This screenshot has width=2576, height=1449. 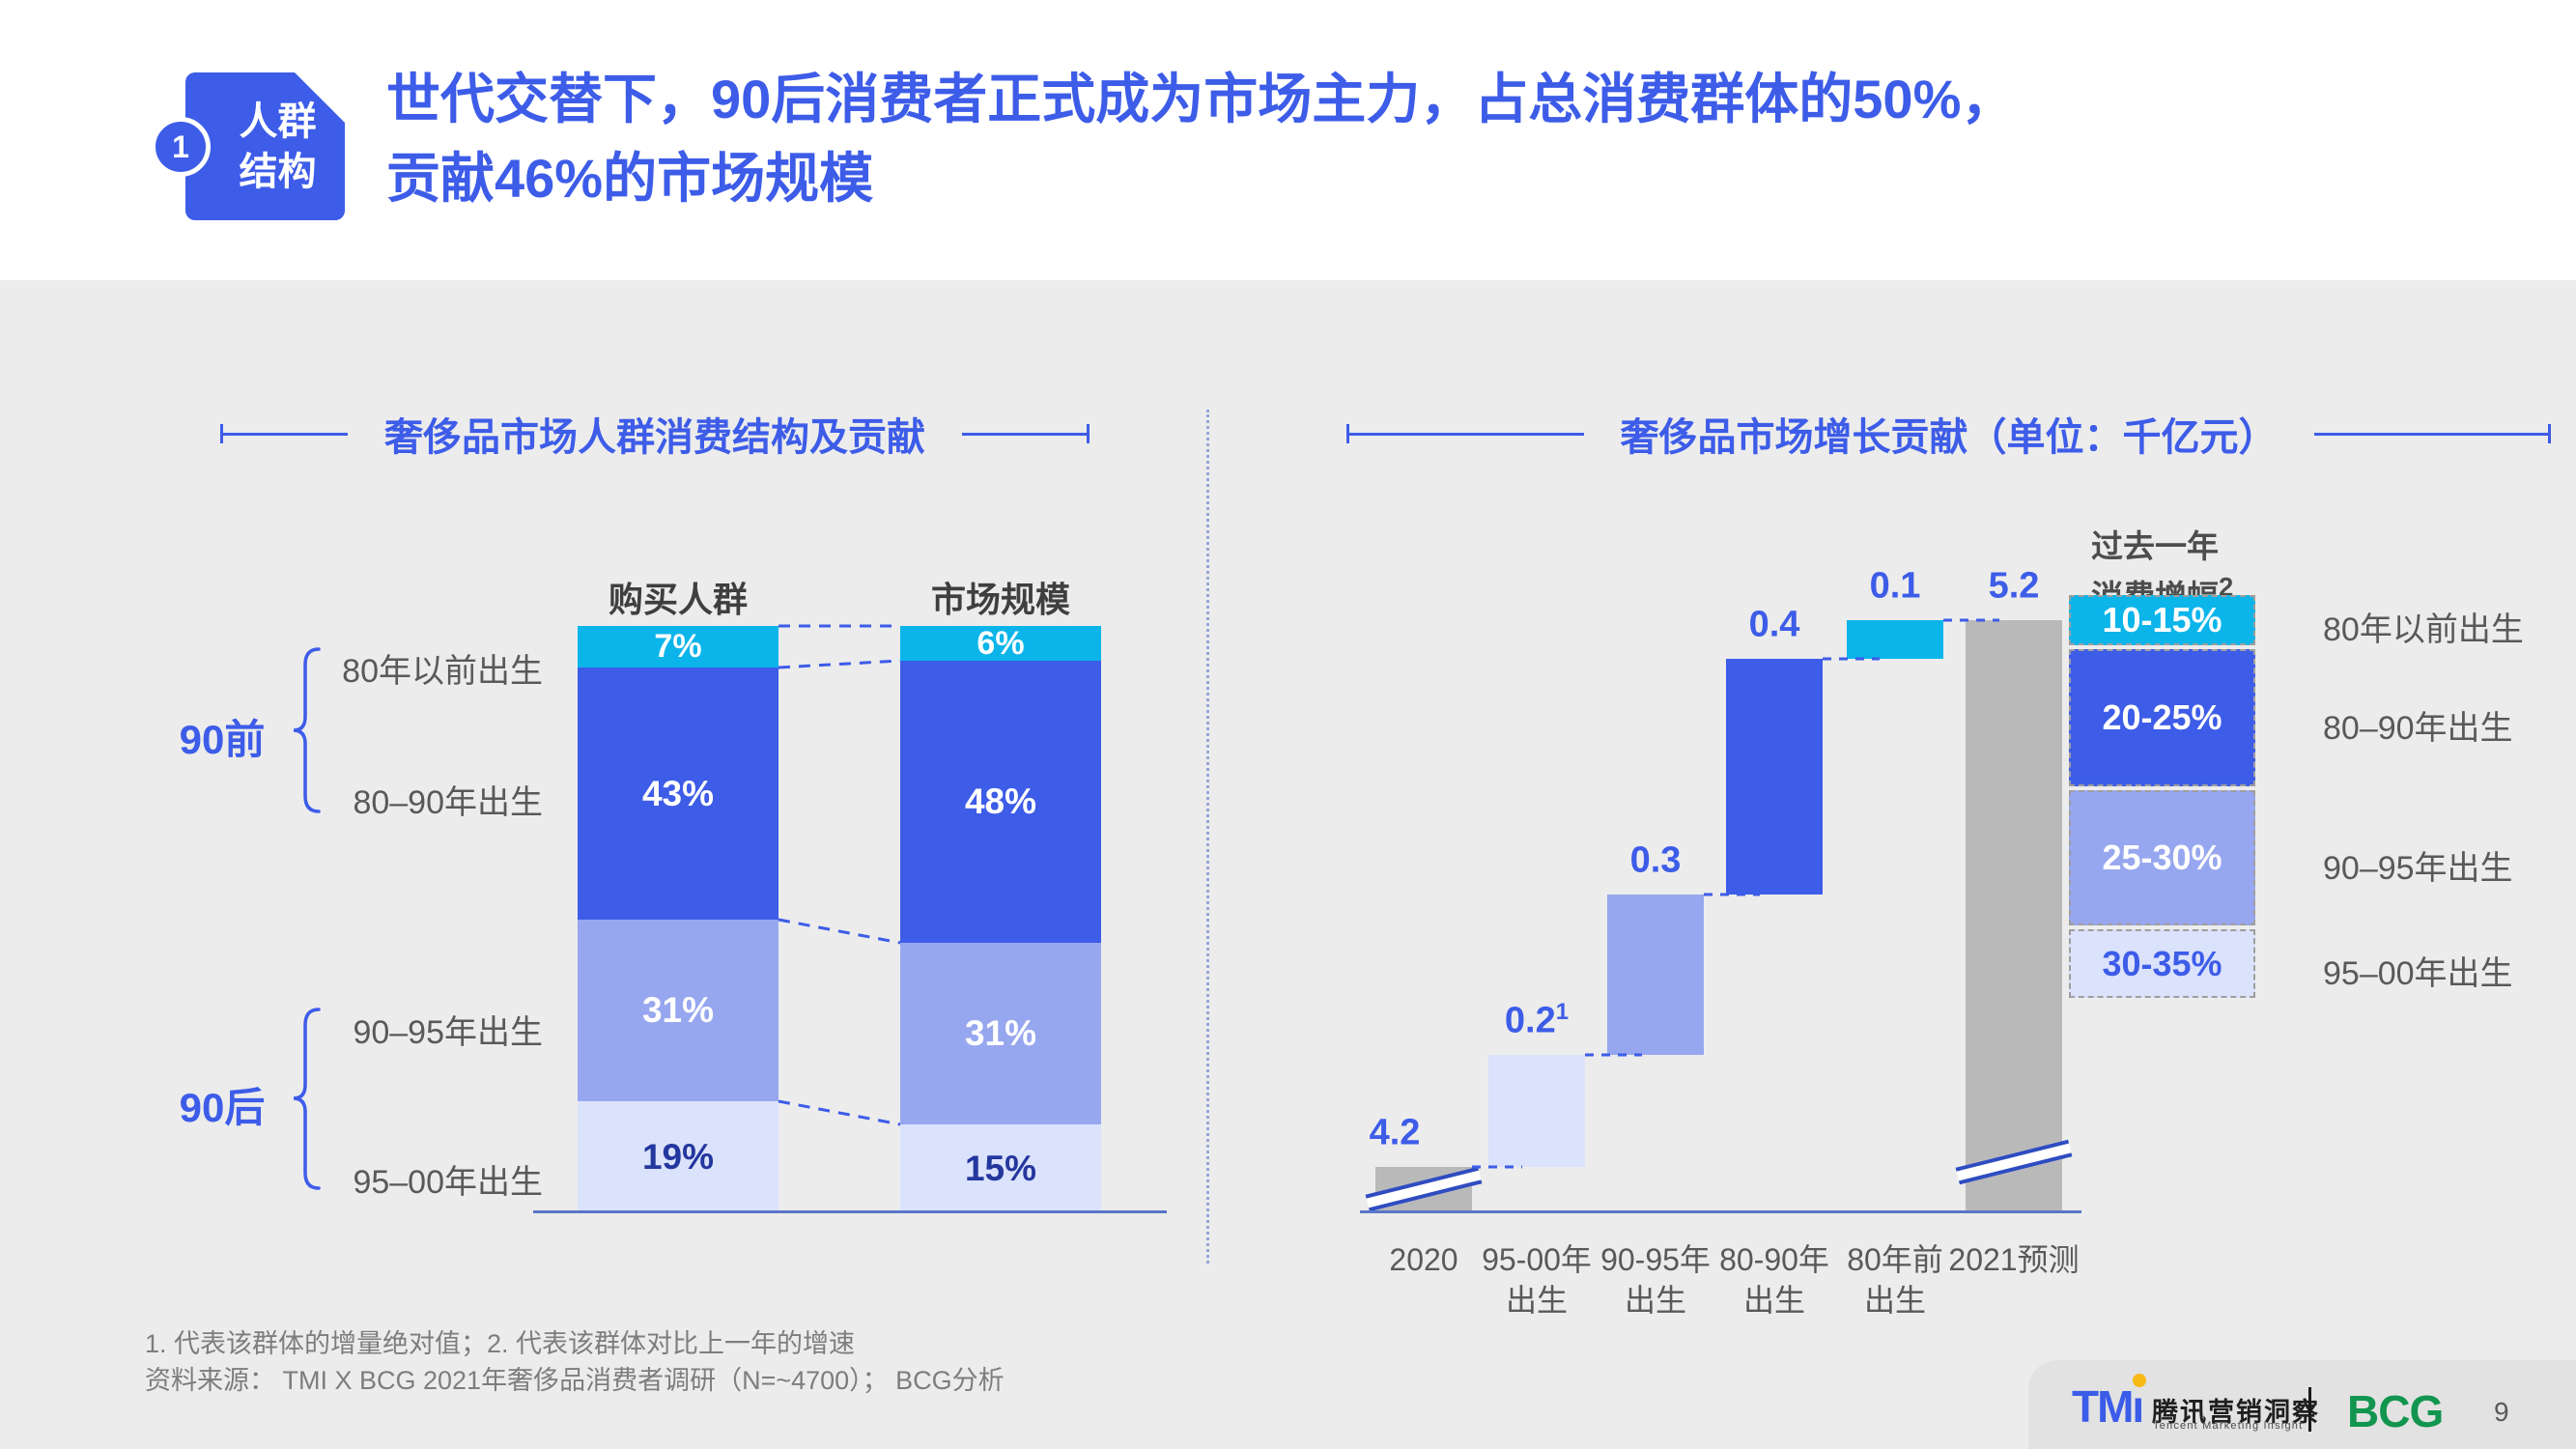 What do you see at coordinates (1466, 434) in the screenshot?
I see `right-title-line-left` at bounding box center [1466, 434].